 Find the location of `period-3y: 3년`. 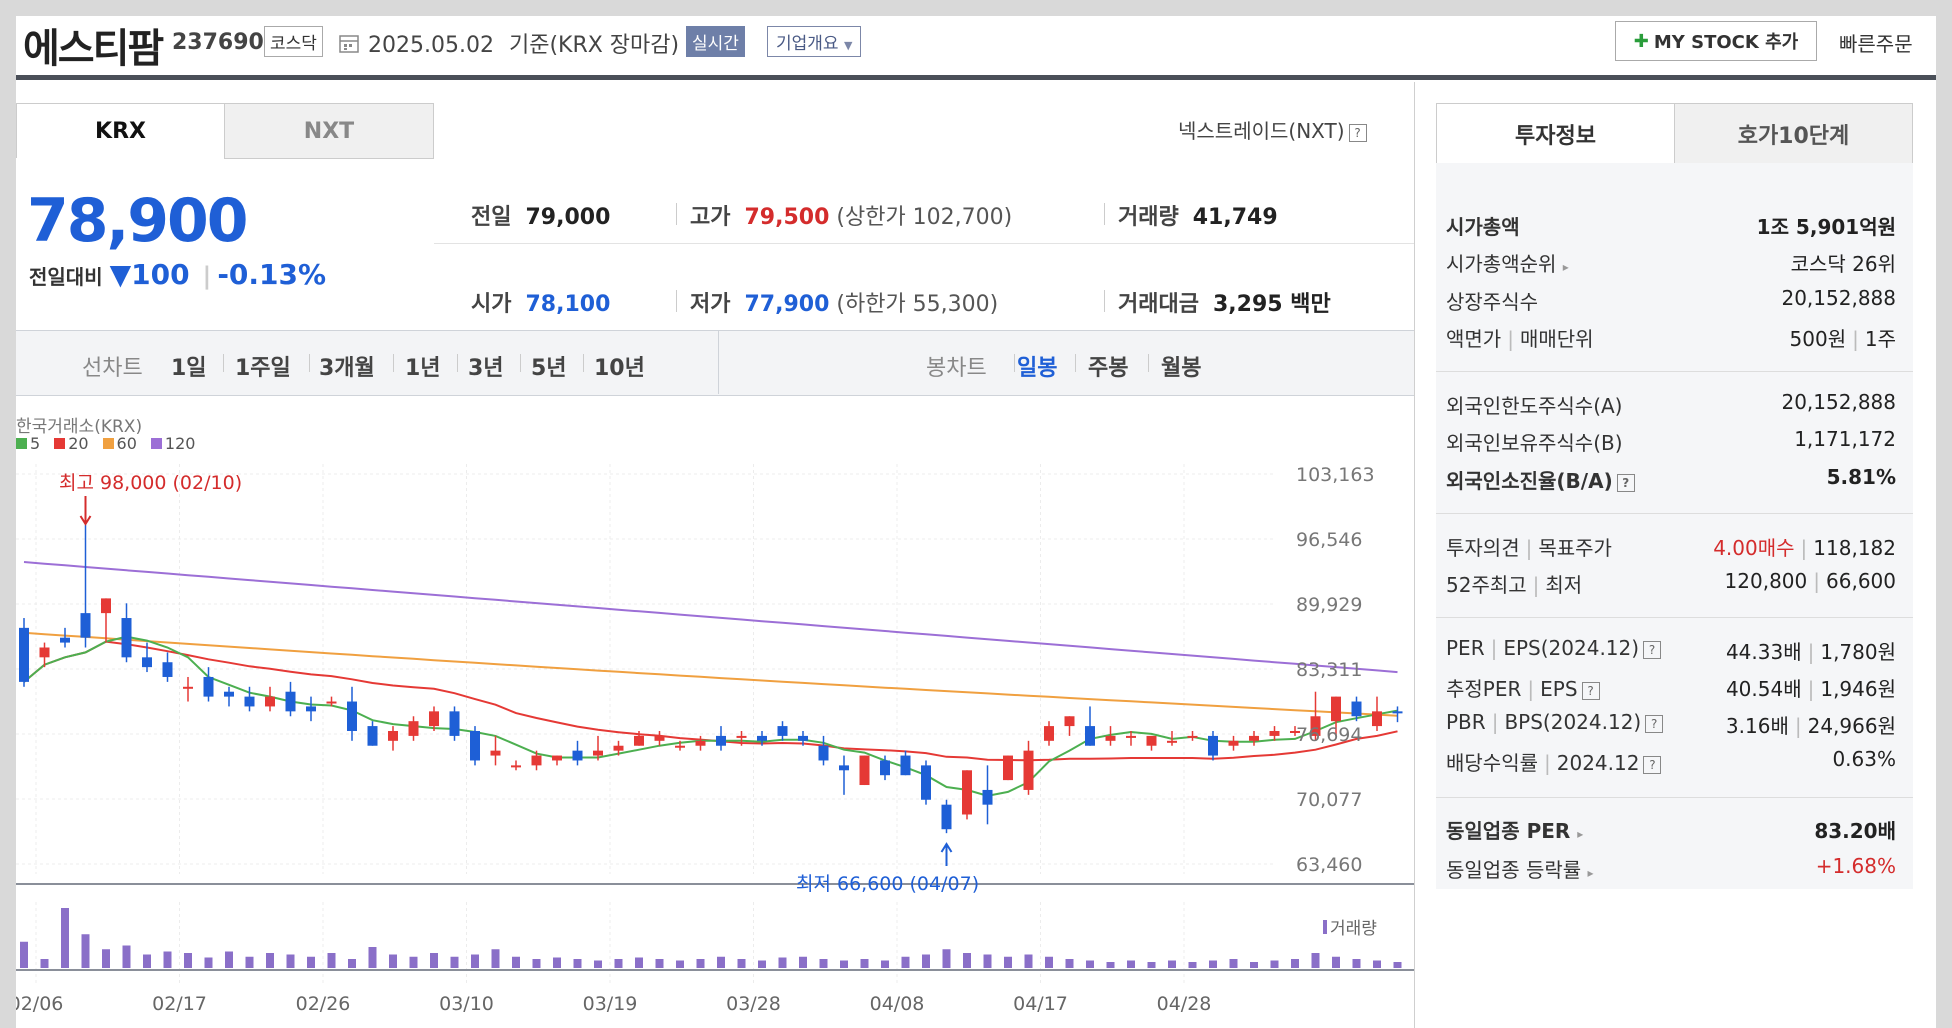

period-3y: 3년 is located at coordinates (486, 368).